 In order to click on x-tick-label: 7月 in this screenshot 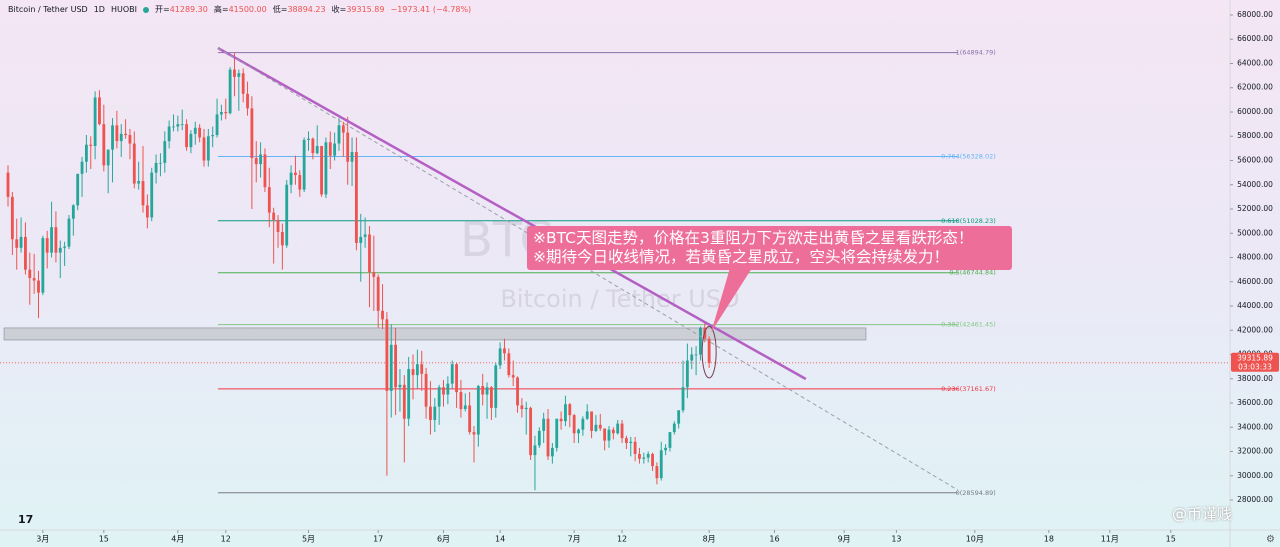, I will do `click(574, 539)`.